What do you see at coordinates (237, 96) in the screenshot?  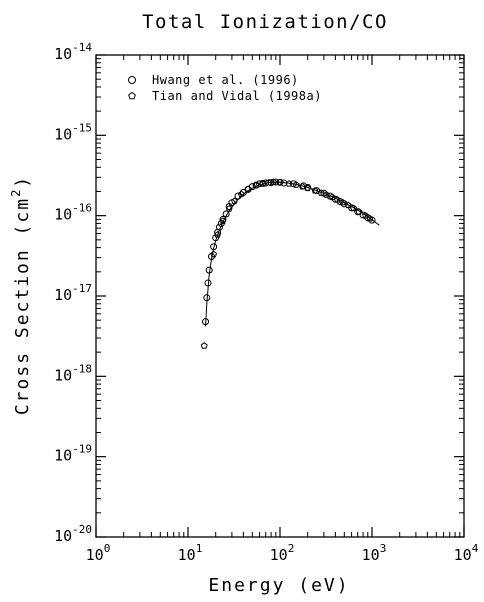 I see `legend-label: Tian and Vidal (1998a)` at bounding box center [237, 96].